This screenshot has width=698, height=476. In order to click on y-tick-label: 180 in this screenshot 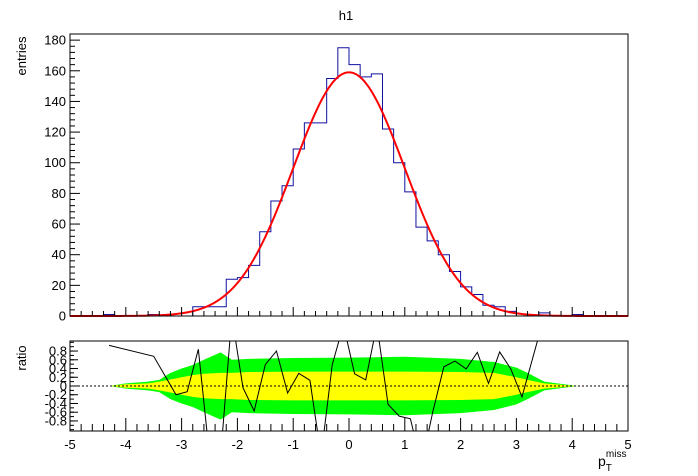, I will do `click(55, 40)`.